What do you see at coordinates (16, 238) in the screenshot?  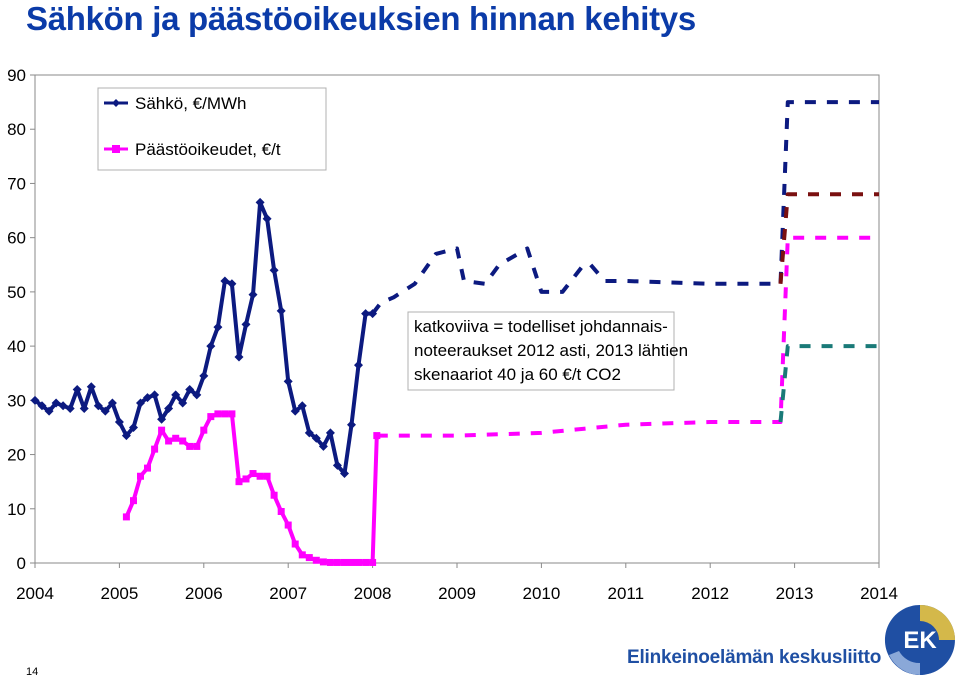 I see `y-tick-label: 60` at bounding box center [16, 238].